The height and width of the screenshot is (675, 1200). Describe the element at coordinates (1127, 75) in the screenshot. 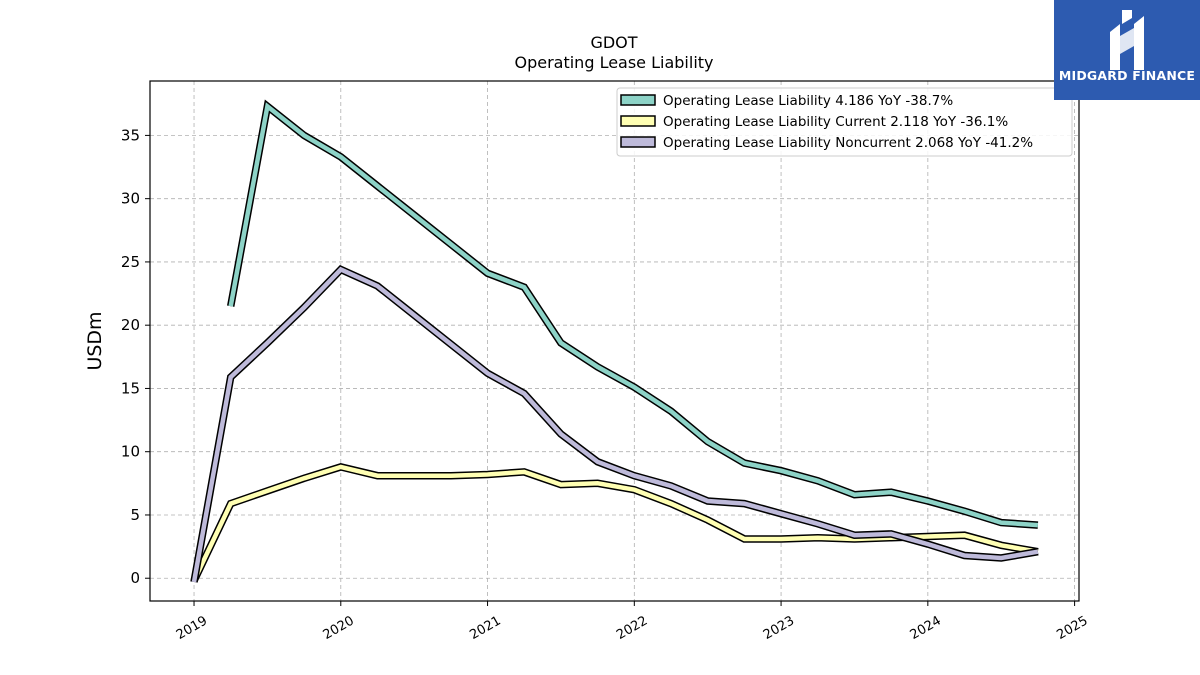

I see `logo-text: MIDGARD FINANCE` at that location.